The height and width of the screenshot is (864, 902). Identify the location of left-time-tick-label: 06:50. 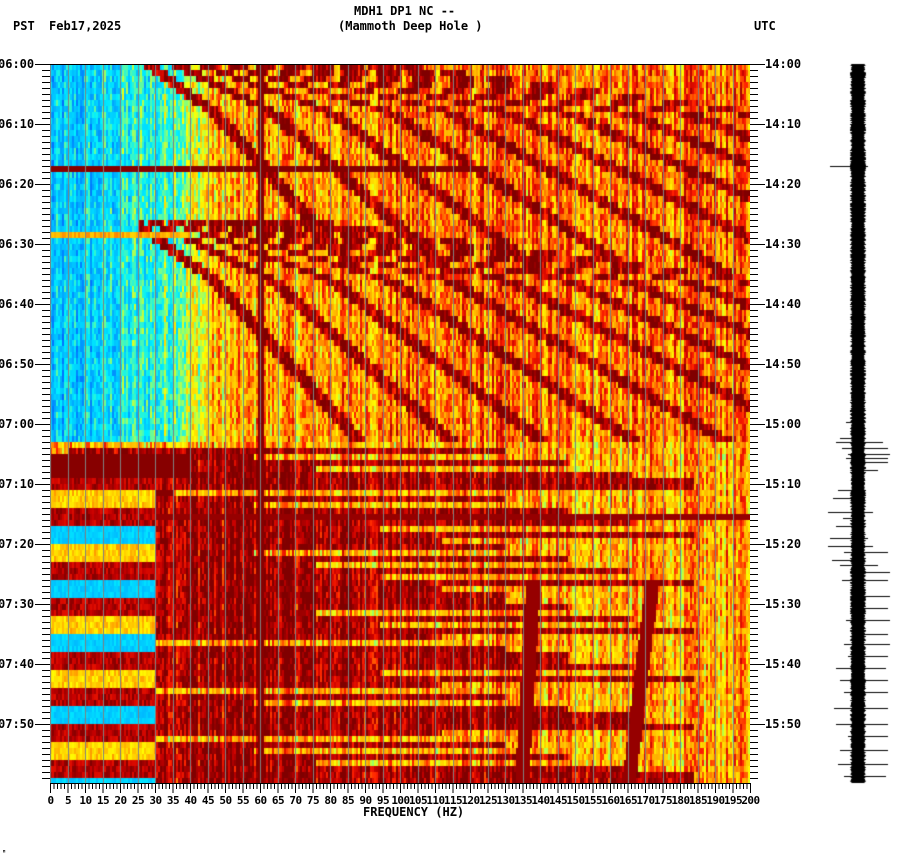
(17, 364).